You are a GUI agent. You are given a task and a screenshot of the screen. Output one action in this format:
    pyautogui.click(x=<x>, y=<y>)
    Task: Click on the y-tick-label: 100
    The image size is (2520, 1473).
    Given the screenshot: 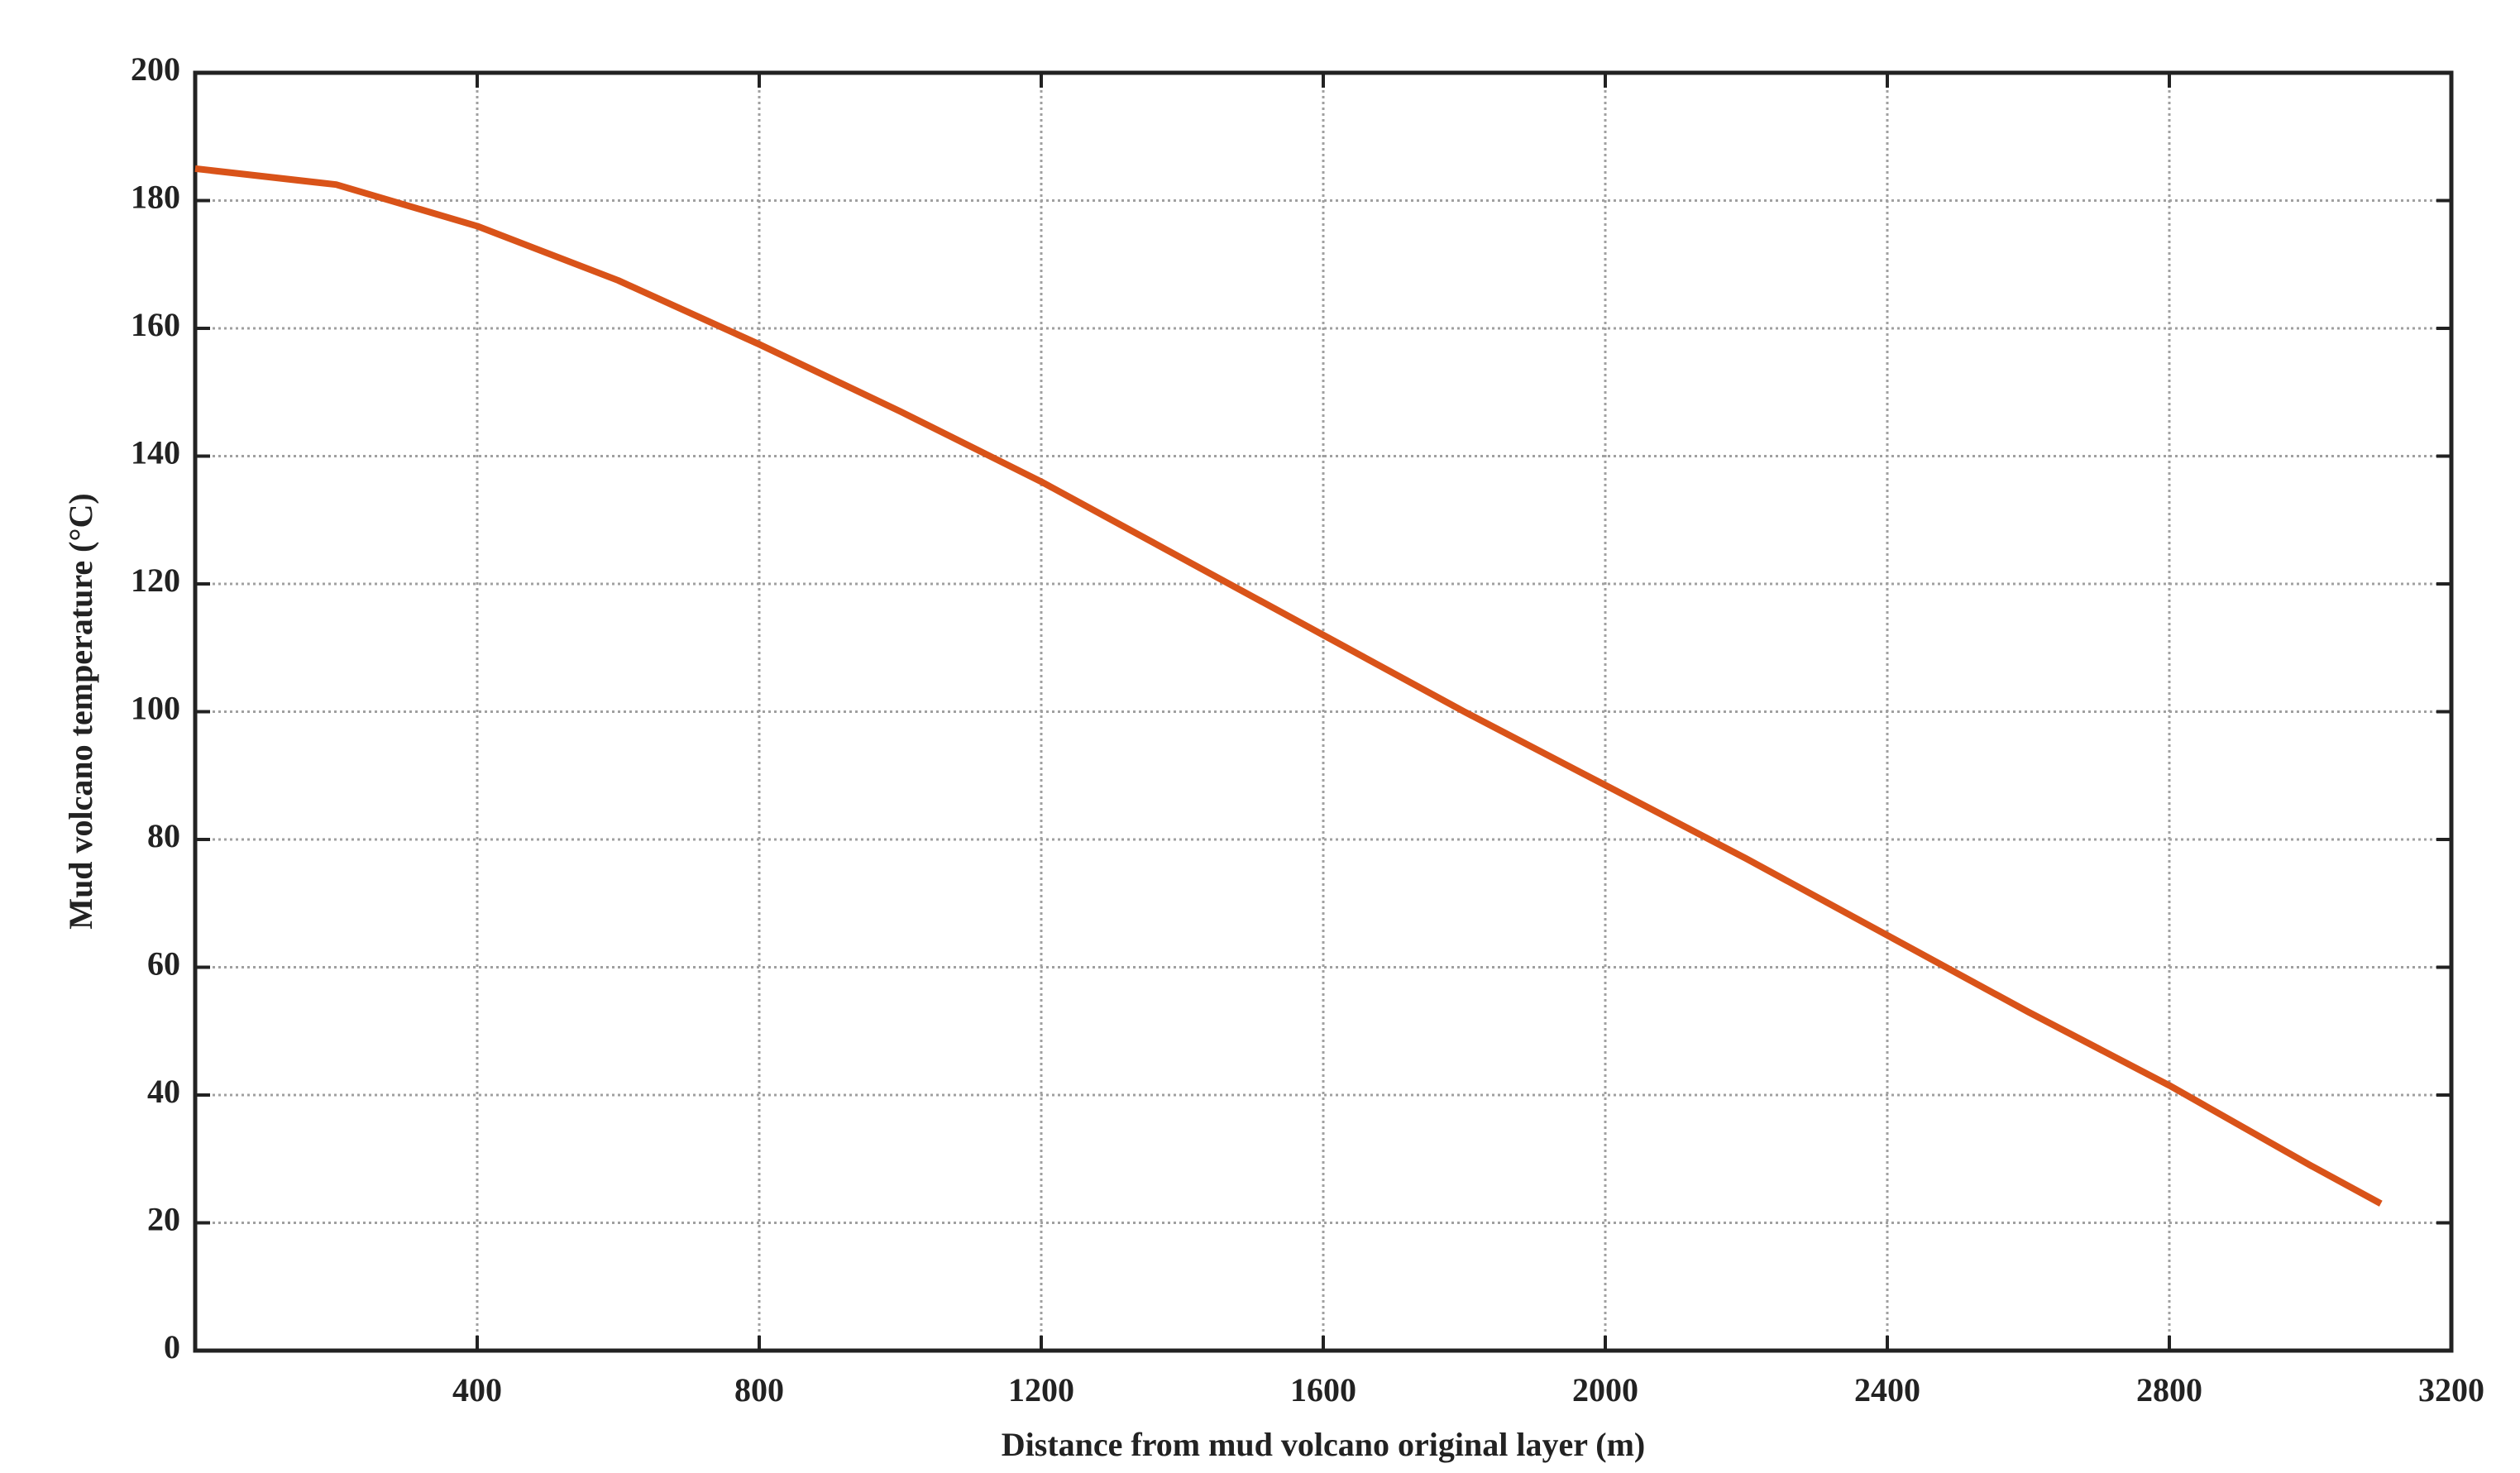 What is the action you would take?
    pyautogui.click(x=155, y=709)
    